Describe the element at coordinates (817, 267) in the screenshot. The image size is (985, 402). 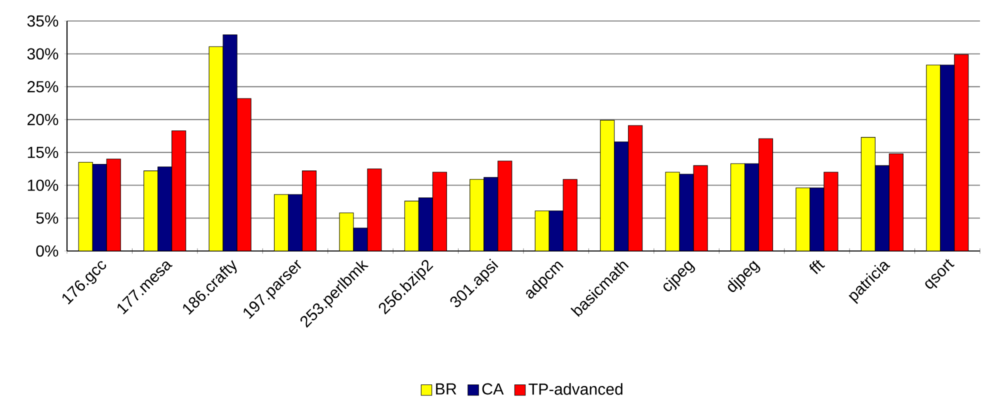
I see `x-tick-label: fft` at that location.